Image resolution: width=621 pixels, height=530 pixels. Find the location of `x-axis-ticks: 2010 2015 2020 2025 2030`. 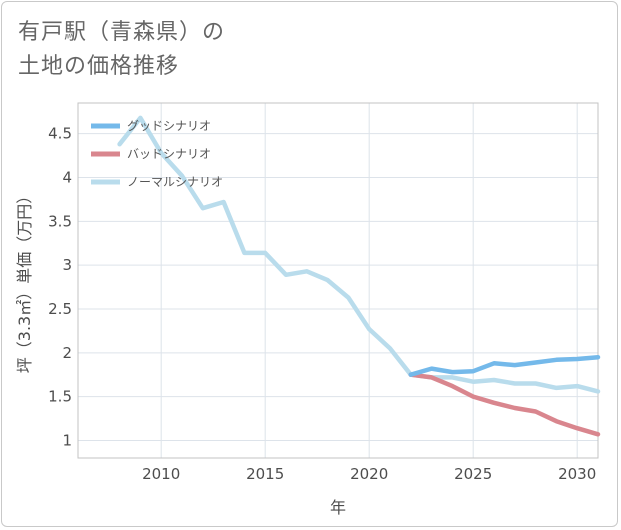

x-axis-ticks: 2010 2015 2020 2025 2030 is located at coordinates (369, 474).